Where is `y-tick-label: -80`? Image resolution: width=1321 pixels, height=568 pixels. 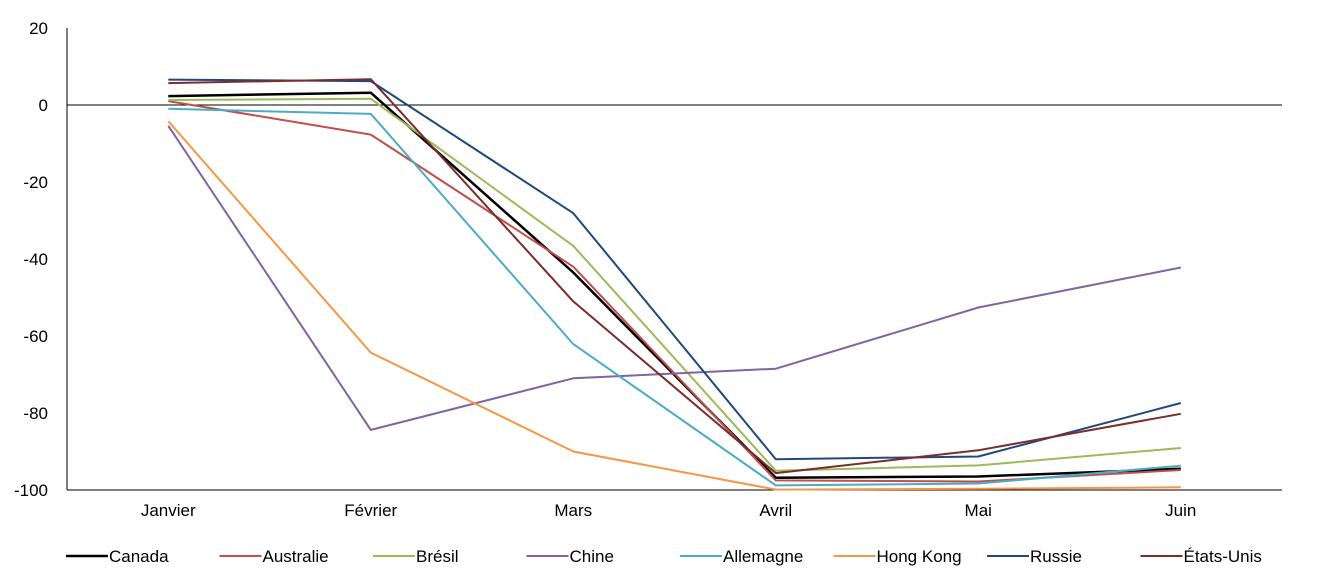
y-tick-label: -80 is located at coordinates (35, 413).